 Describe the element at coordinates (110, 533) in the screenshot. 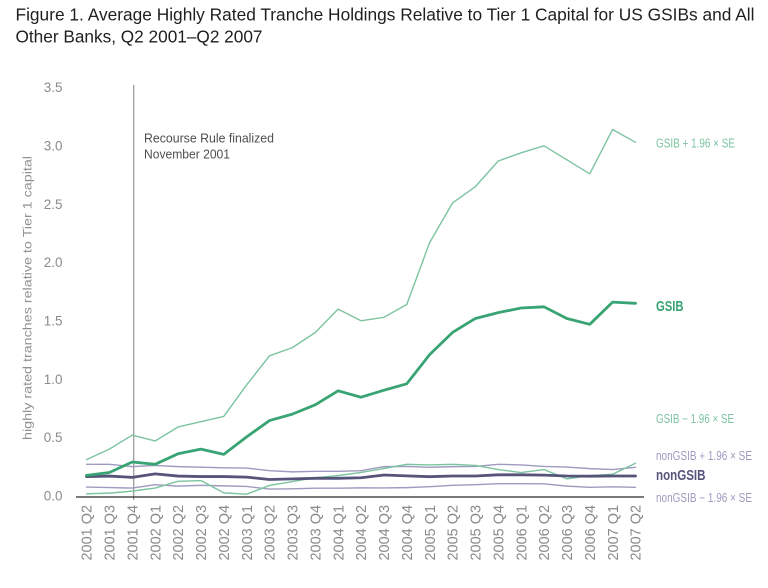

I see `svg-text: 2001 Q3` at that location.